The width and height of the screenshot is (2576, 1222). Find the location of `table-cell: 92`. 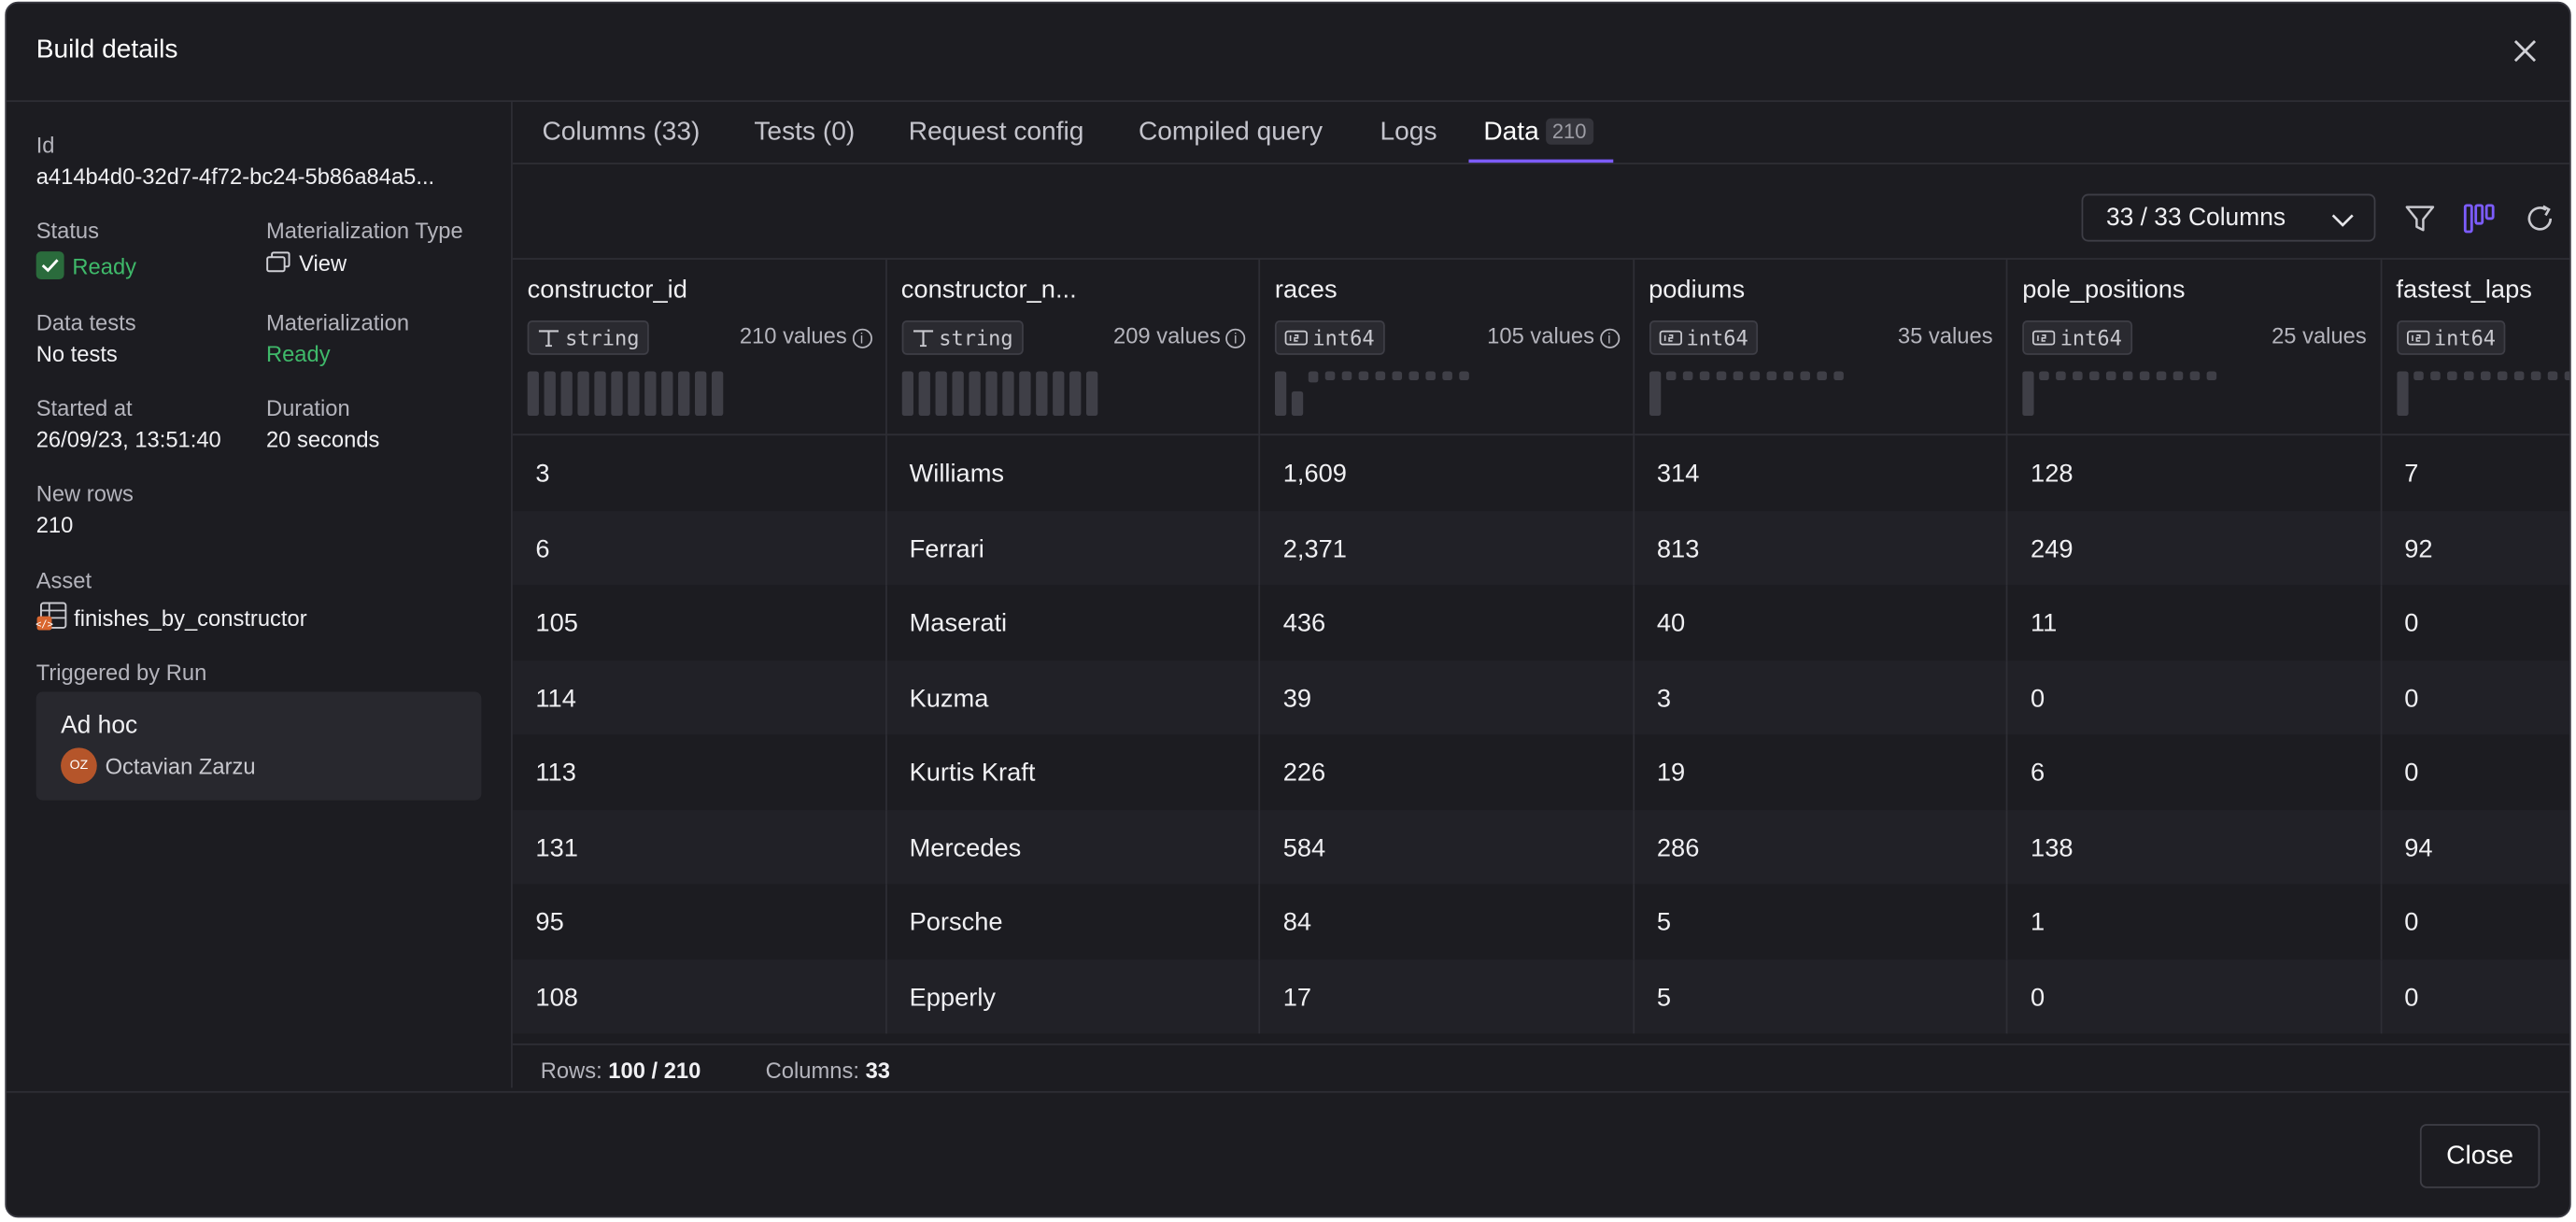

table-cell: 92 is located at coordinates (2475, 547).